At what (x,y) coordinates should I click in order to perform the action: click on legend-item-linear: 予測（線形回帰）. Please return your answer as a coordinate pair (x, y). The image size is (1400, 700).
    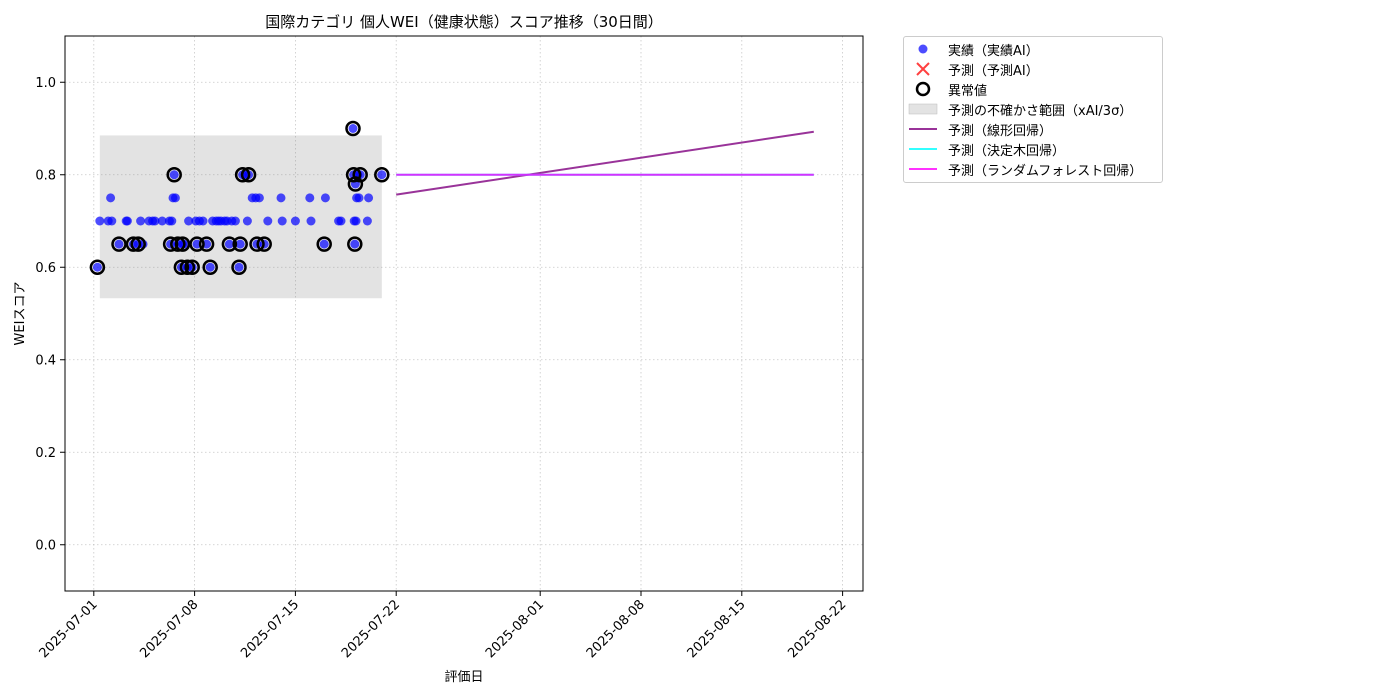
    Looking at the image, I should click on (1033, 129).